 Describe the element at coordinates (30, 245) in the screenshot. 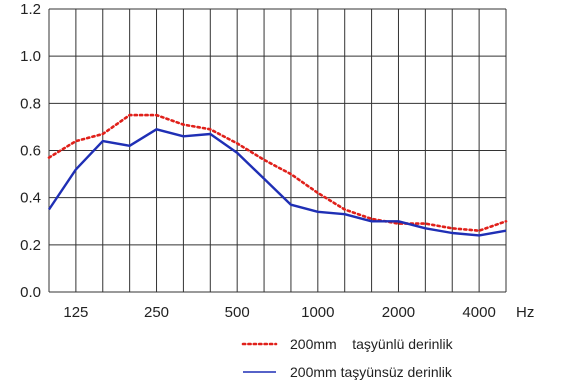

I see `y-tick-label: 0.2` at that location.